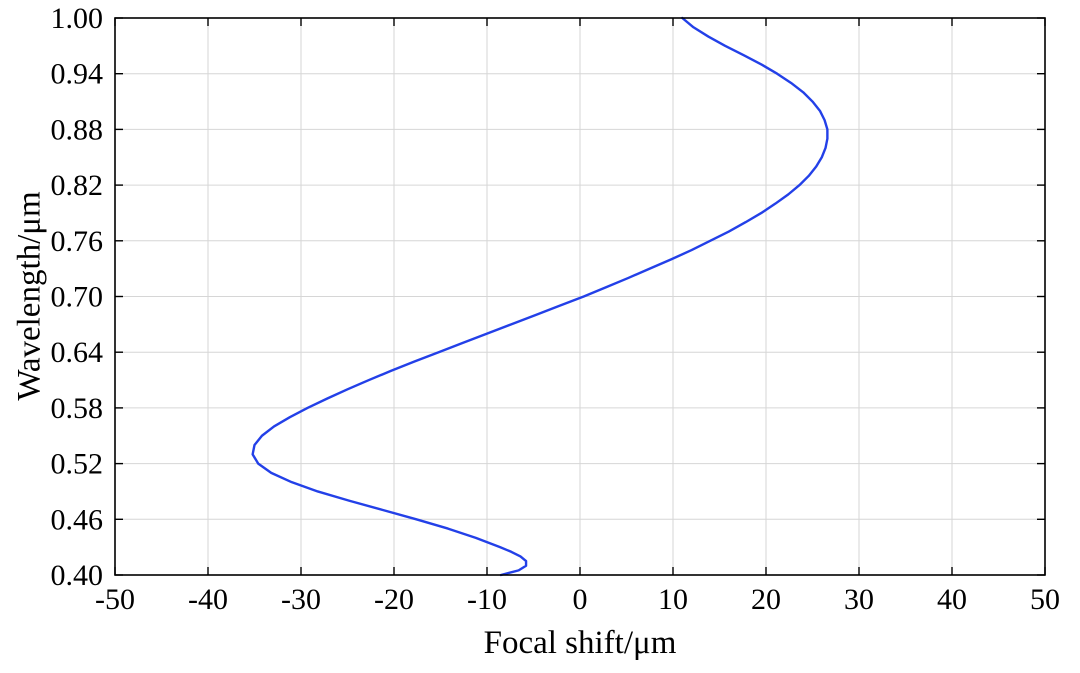 Image resolution: width=1080 pixels, height=673 pixels. Describe the element at coordinates (77, 241) in the screenshot. I see `y-tick-label: 0.76` at that location.